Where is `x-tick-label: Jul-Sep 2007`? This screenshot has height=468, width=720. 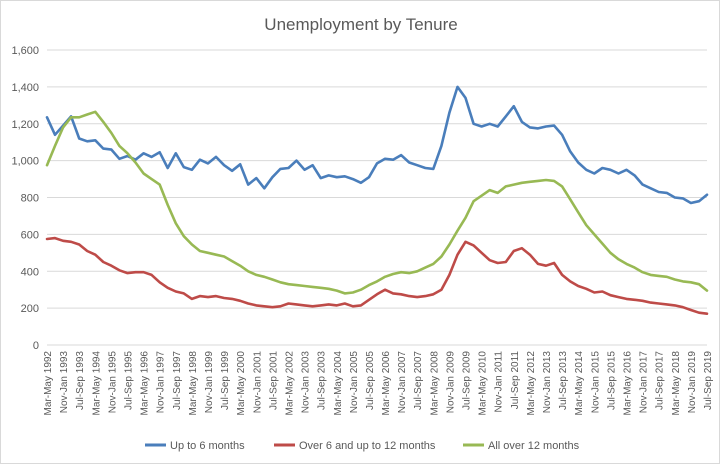
x-tick-label: Jul-Sep 2007 is located at coordinates (418, 380).